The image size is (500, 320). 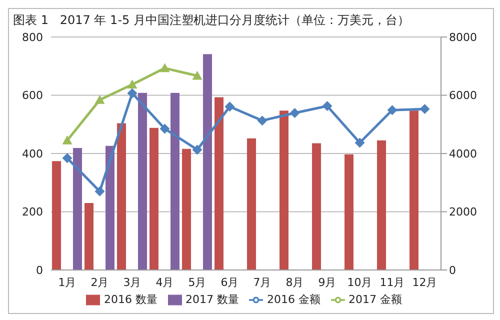 I want to click on x-tick-label: 10月, so click(x=359, y=282).